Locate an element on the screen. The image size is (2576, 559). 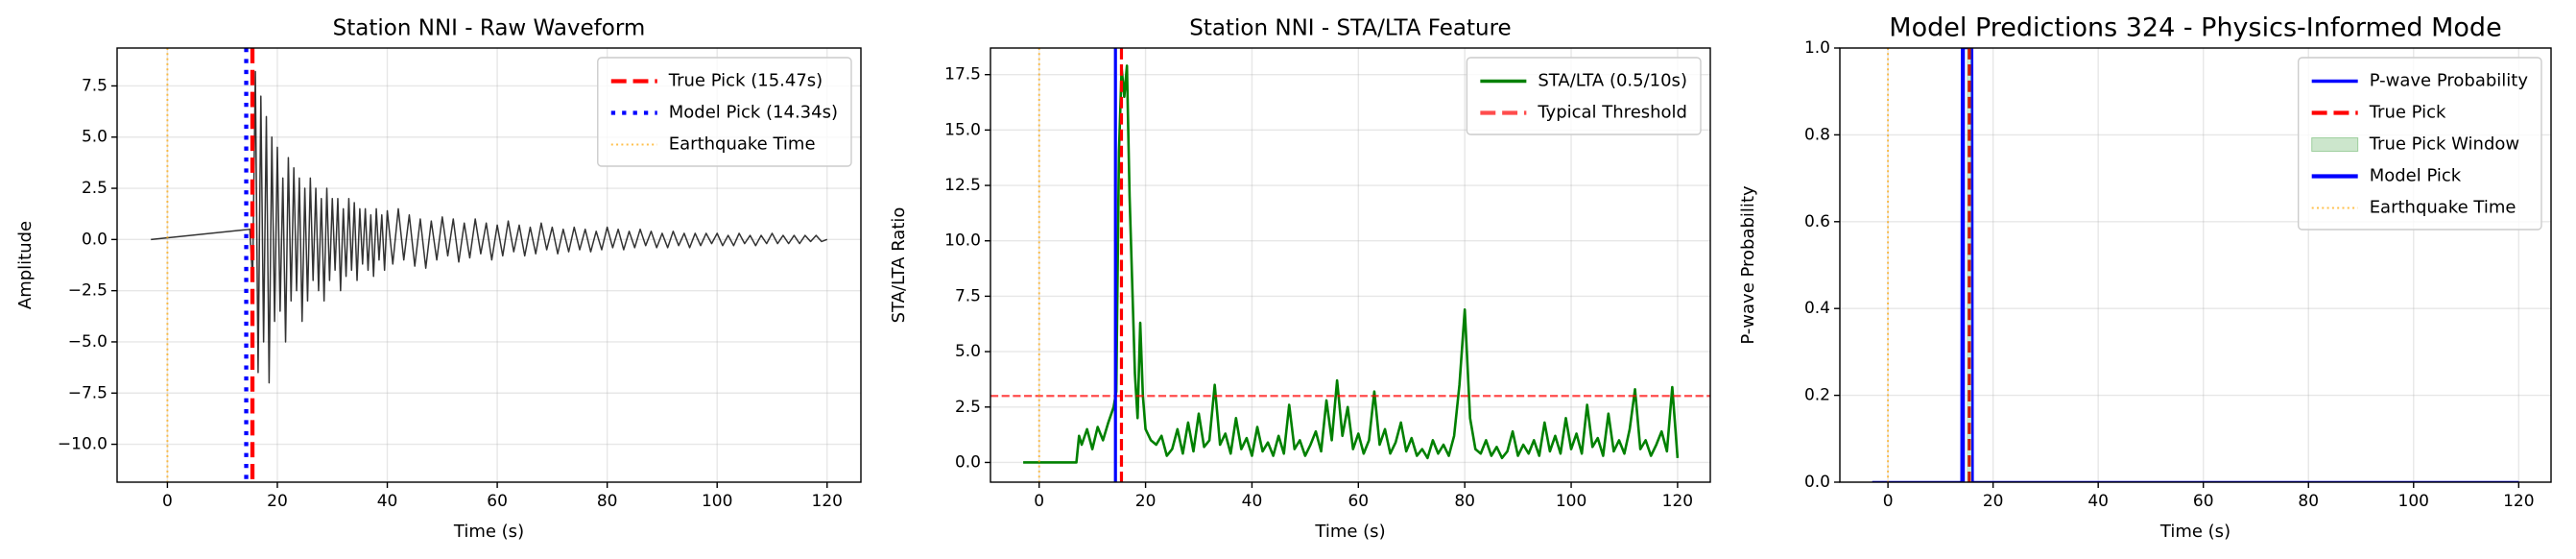
legend-label: Model Pick (14.34s) is located at coordinates (753, 113).